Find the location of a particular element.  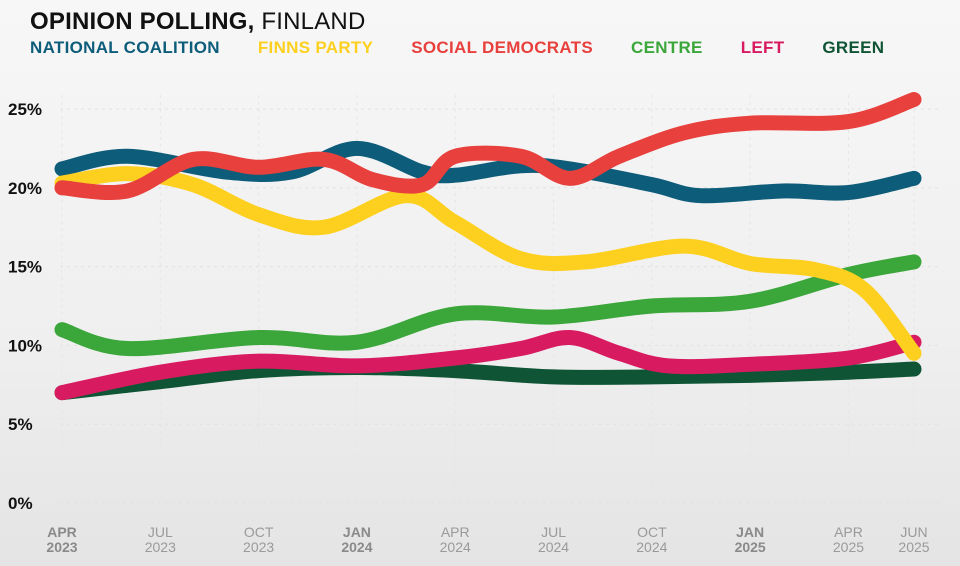

x-tick-month-8: APR is located at coordinates (848, 532).